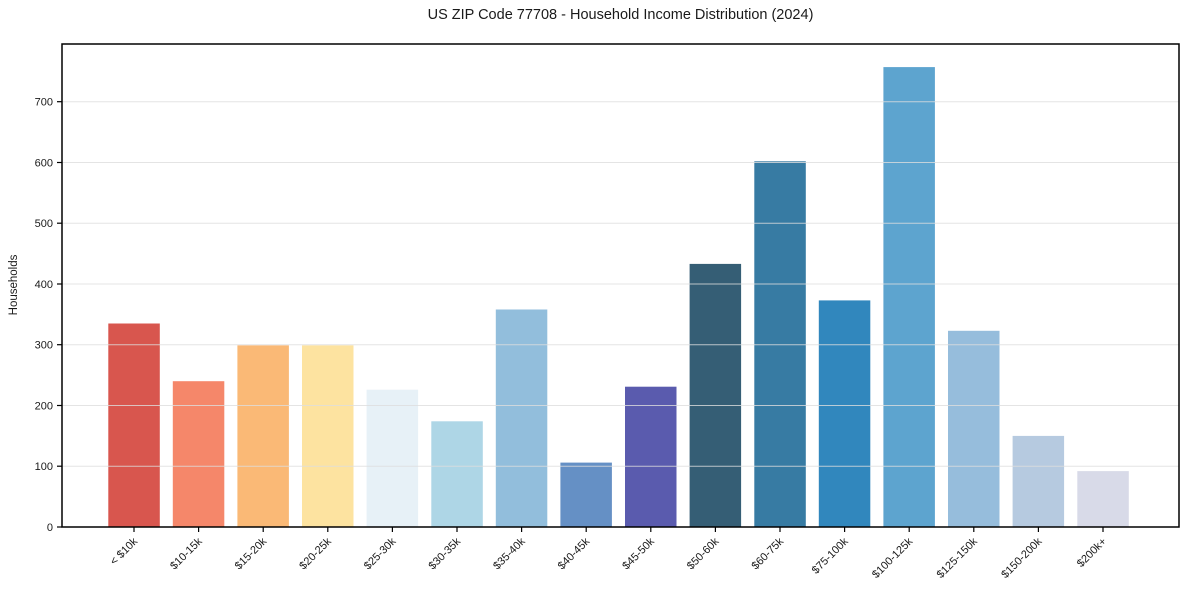 This screenshot has height=590, width=1189. Describe the element at coordinates (909, 297) in the screenshot. I see `bar-$100-125k` at that location.